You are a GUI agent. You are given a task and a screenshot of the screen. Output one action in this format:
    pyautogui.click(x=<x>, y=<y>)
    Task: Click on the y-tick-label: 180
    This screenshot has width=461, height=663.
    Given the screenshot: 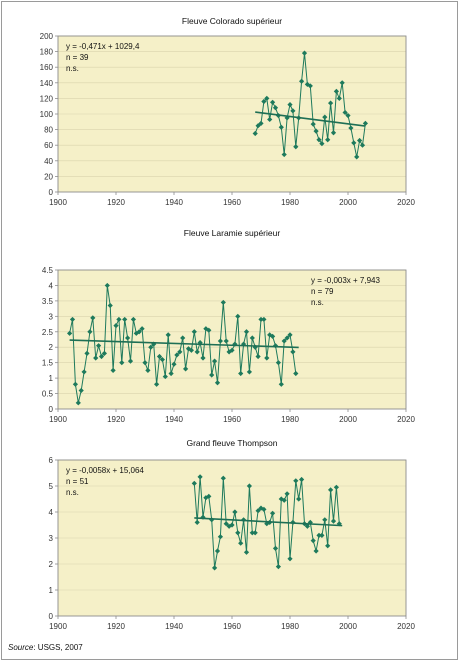 What is the action you would take?
    pyautogui.click(x=47, y=52)
    